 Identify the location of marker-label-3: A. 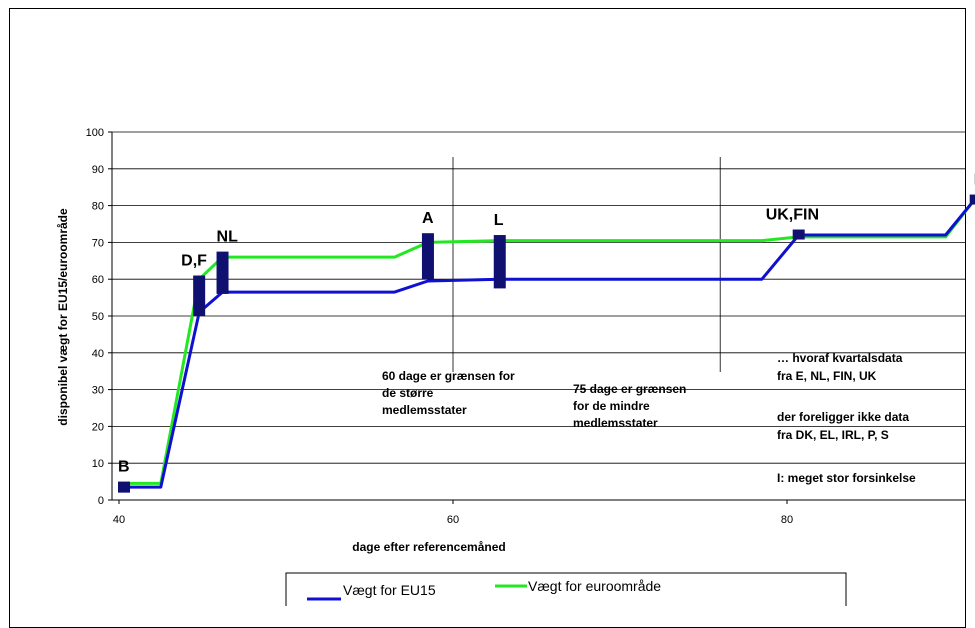
(428, 218).